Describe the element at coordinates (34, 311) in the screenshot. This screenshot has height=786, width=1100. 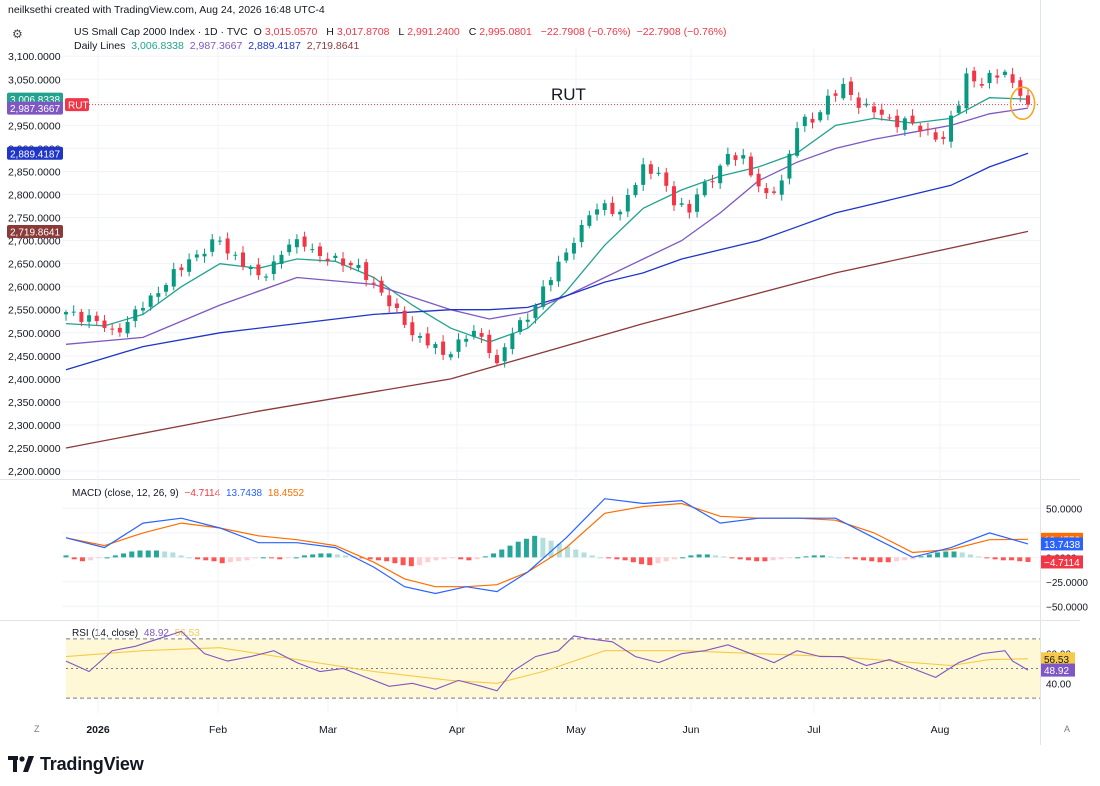
I see `price-tick-label: 2,550.0000` at that location.